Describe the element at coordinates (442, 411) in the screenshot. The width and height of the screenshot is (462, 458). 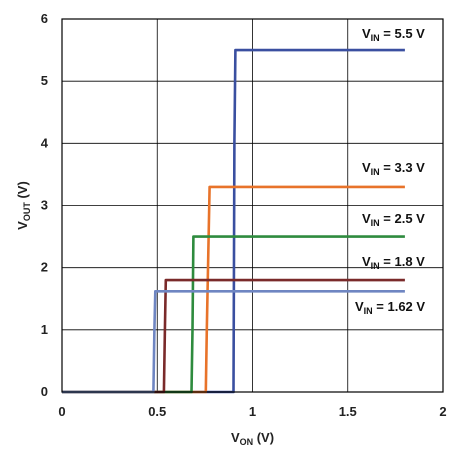
I see `x-tick-label: 2` at that location.